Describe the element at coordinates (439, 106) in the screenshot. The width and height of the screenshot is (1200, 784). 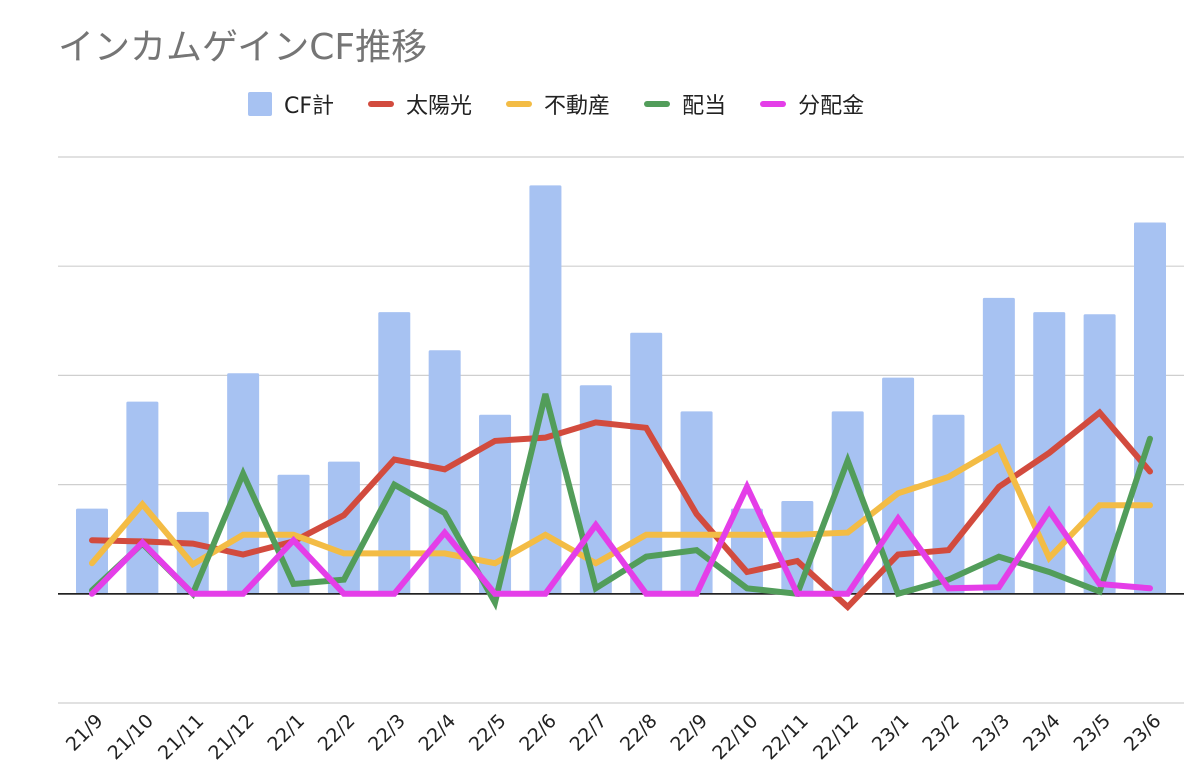
I see `legend-label-solar: 太陽光` at that location.